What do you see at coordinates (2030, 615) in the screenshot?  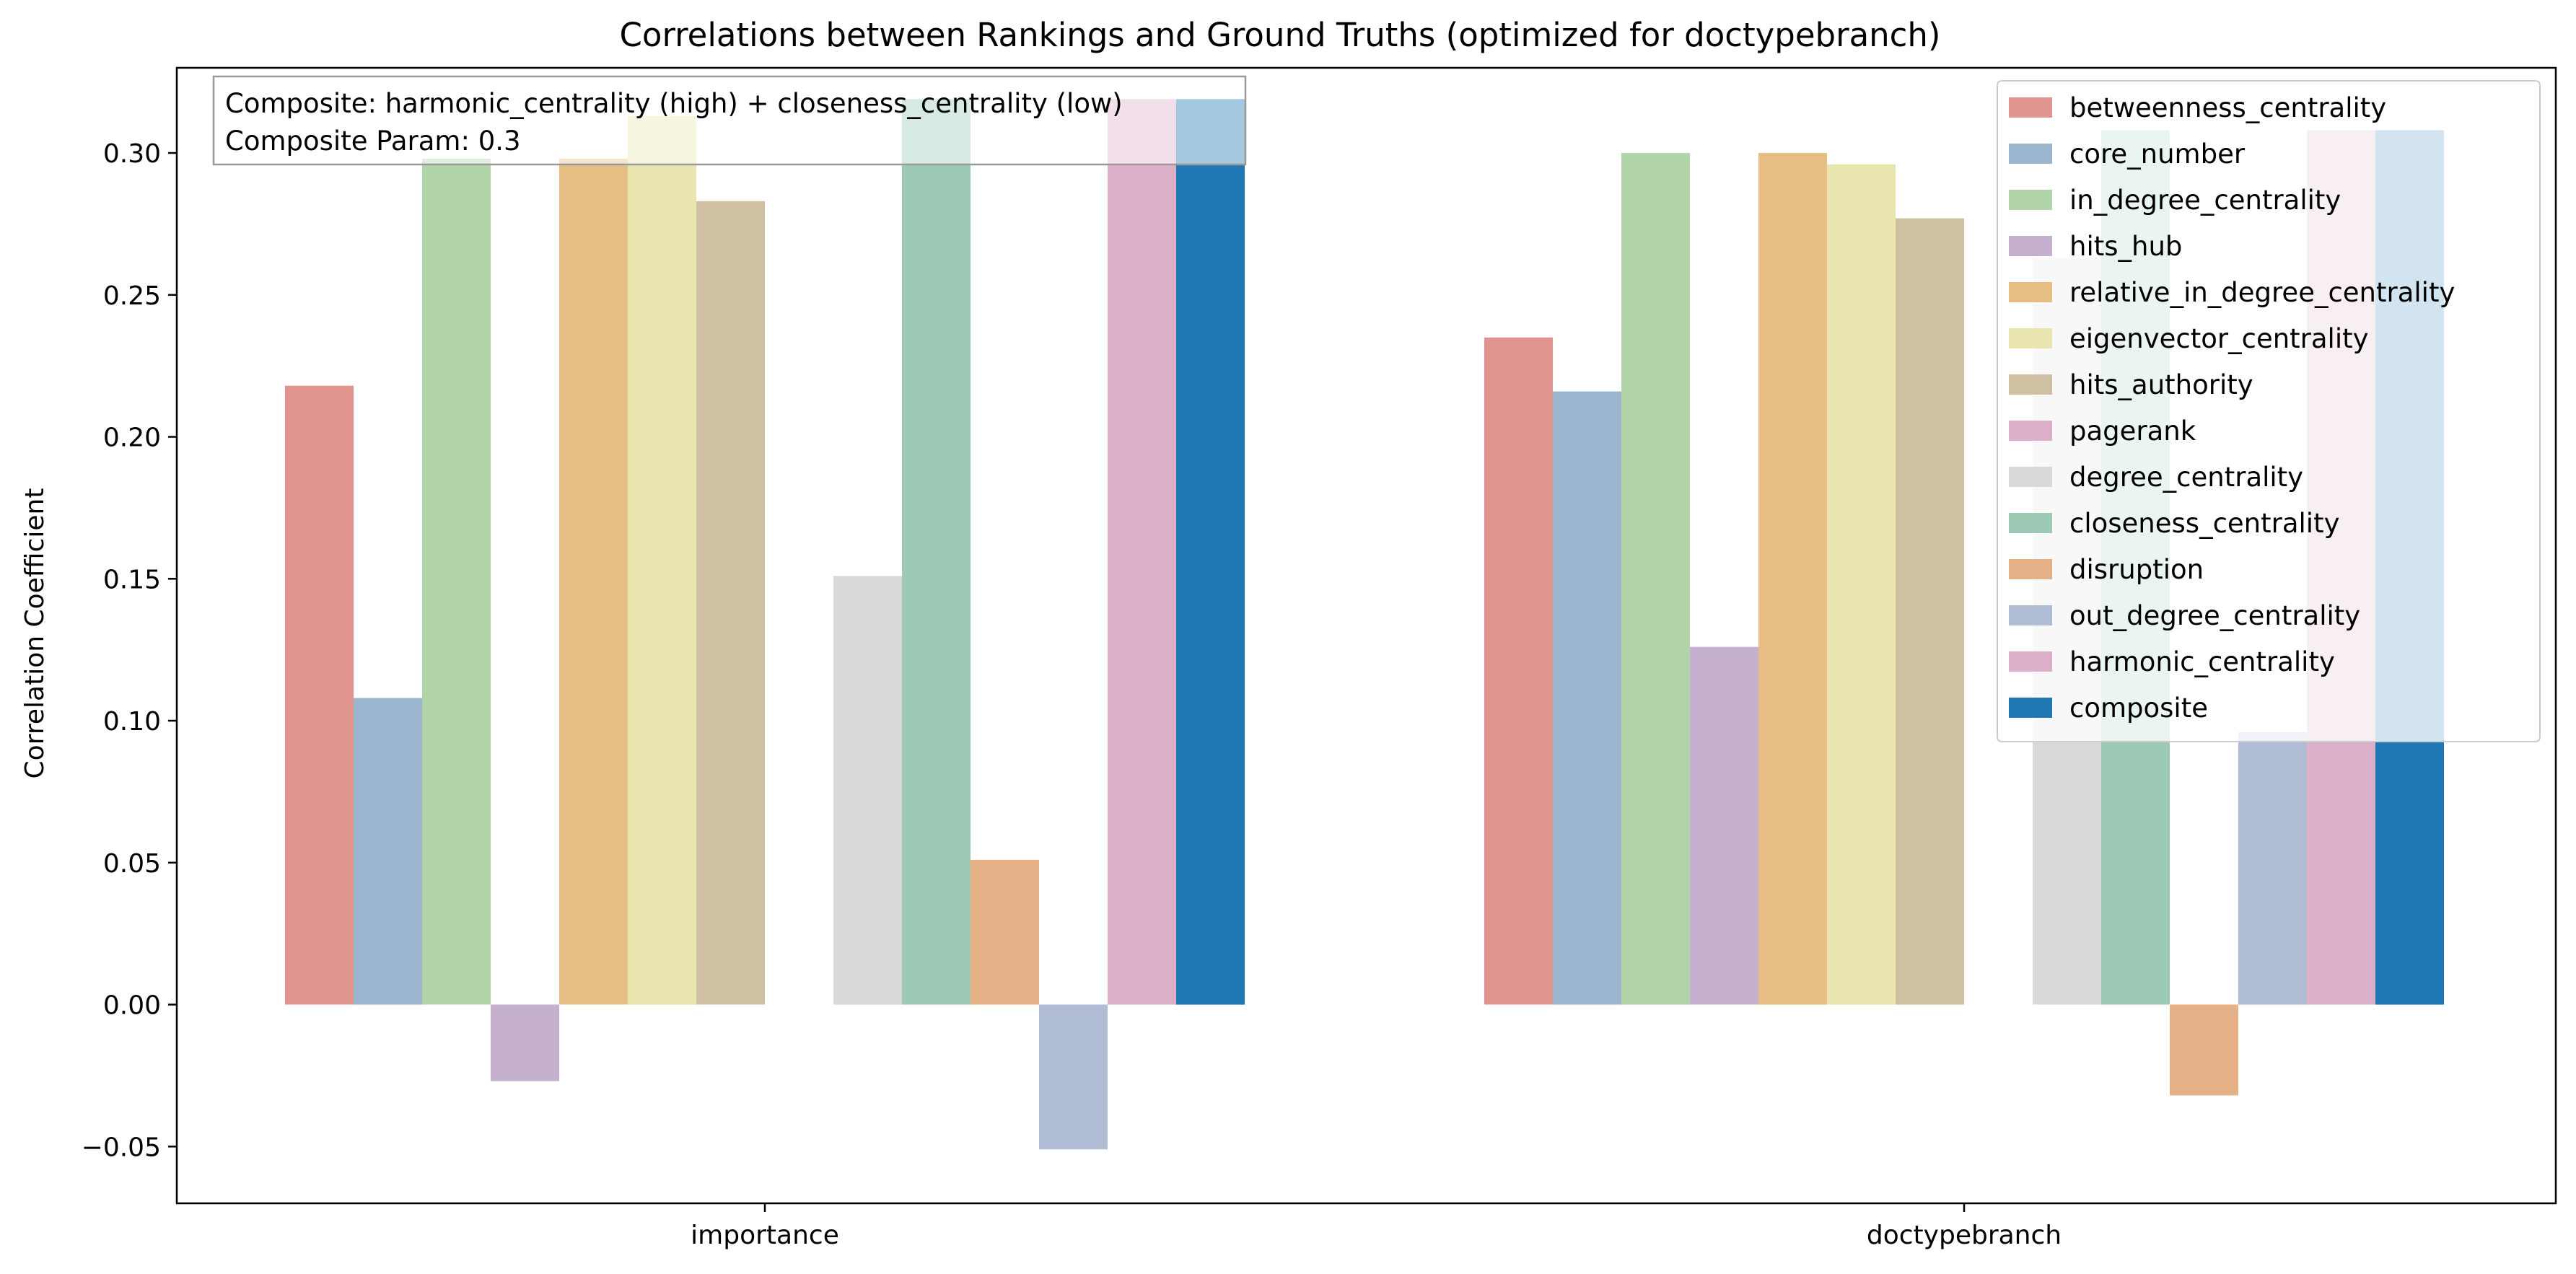 I see `legend-swatch-out-degree-centrality` at bounding box center [2030, 615].